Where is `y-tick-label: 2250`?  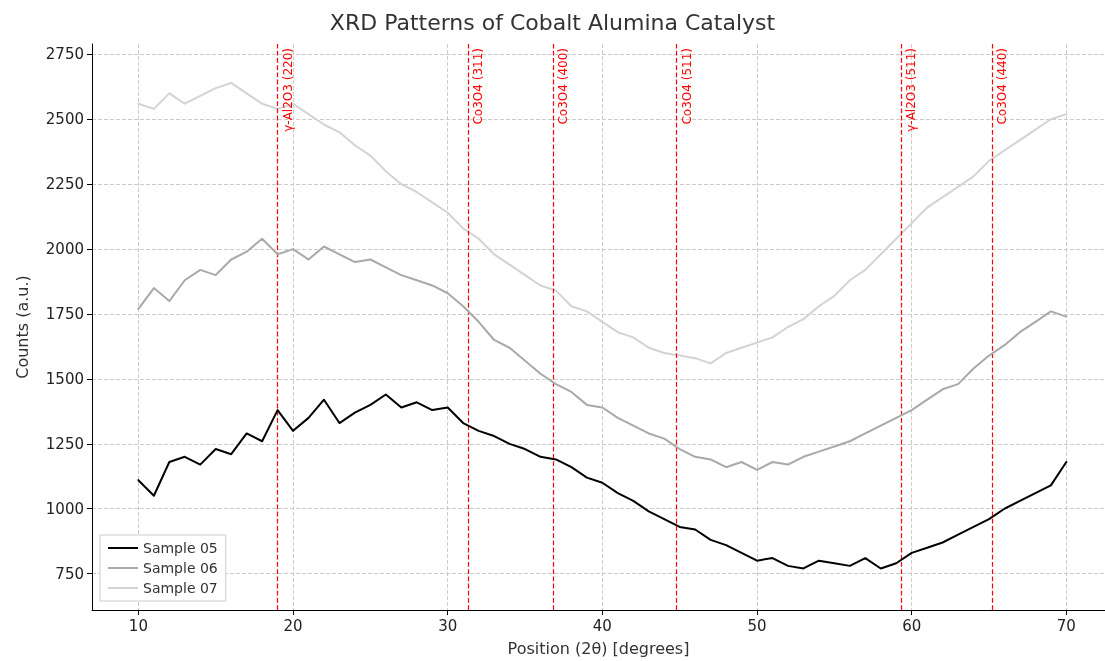
y-tick-label: 2250 is located at coordinates (64, 184).